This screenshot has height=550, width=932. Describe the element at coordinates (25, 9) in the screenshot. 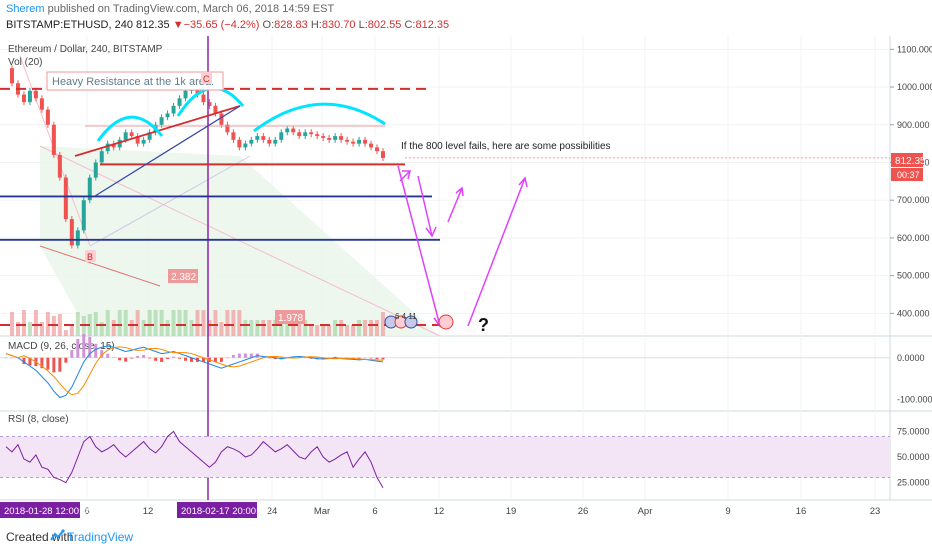

I see `author-link: Sherem` at that location.